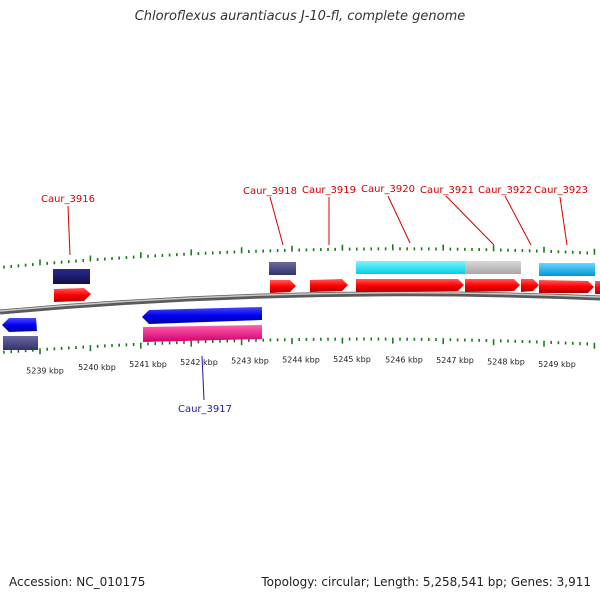  I want to click on label-caur-3918: Caur_3918, so click(270, 191).